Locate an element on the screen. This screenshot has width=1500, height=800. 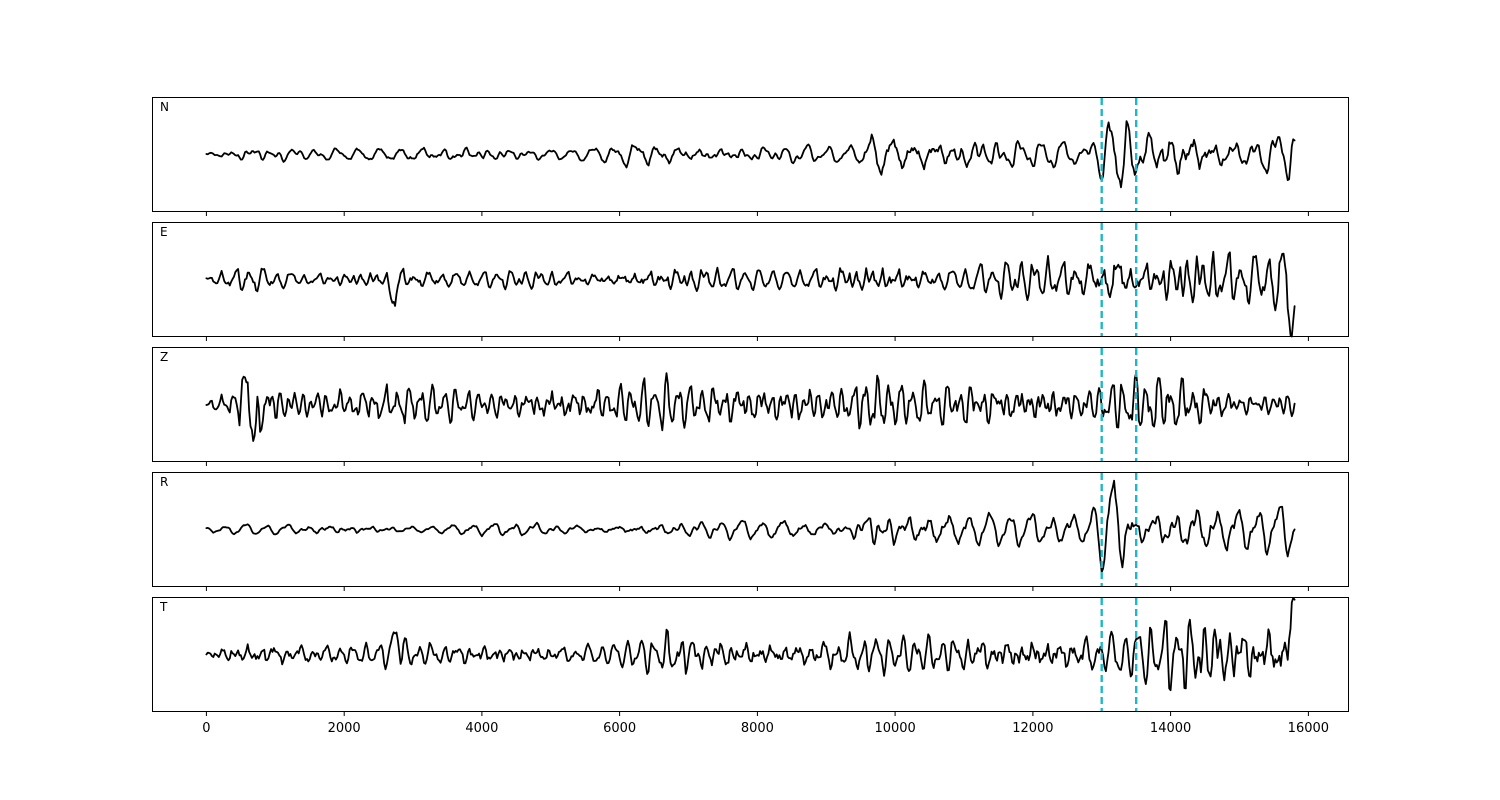
trace-panel-T: T is located at coordinates (750, 657).